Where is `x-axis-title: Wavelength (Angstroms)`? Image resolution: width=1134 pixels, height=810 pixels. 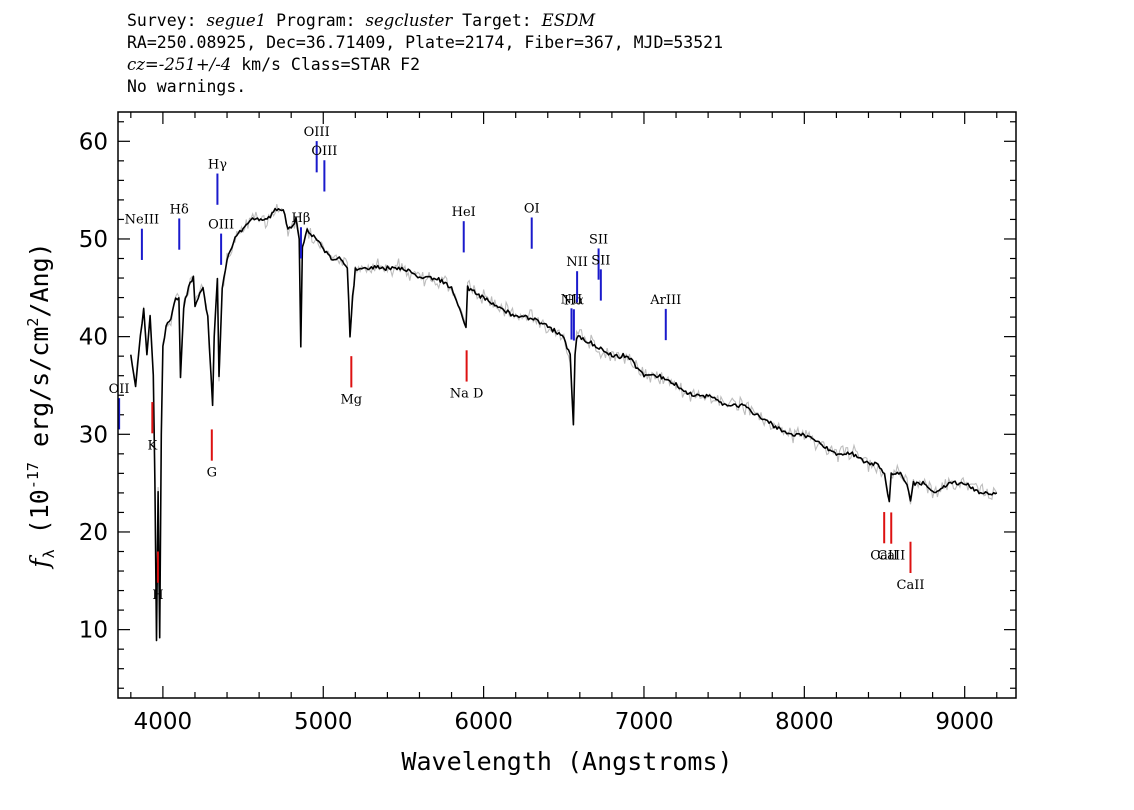
x-axis-title: Wavelength (Angstroms) is located at coordinates (566, 761).